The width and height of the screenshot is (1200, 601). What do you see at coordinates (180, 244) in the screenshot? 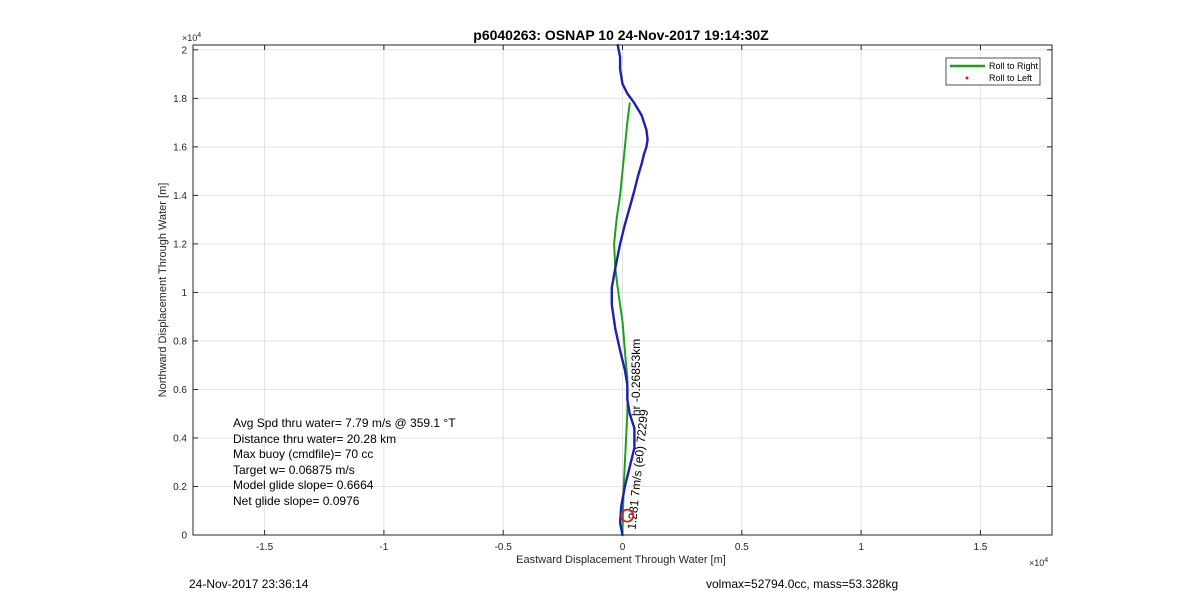
I see `y-tick-label: 1.2` at bounding box center [180, 244].